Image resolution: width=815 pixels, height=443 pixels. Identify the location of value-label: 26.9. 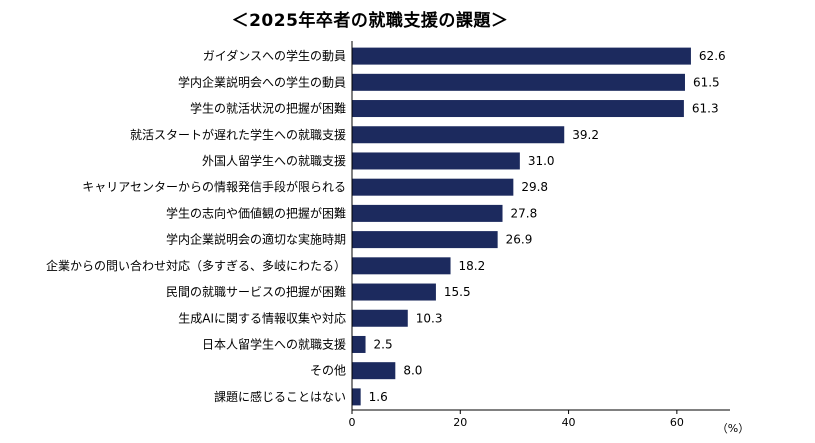
(519, 240).